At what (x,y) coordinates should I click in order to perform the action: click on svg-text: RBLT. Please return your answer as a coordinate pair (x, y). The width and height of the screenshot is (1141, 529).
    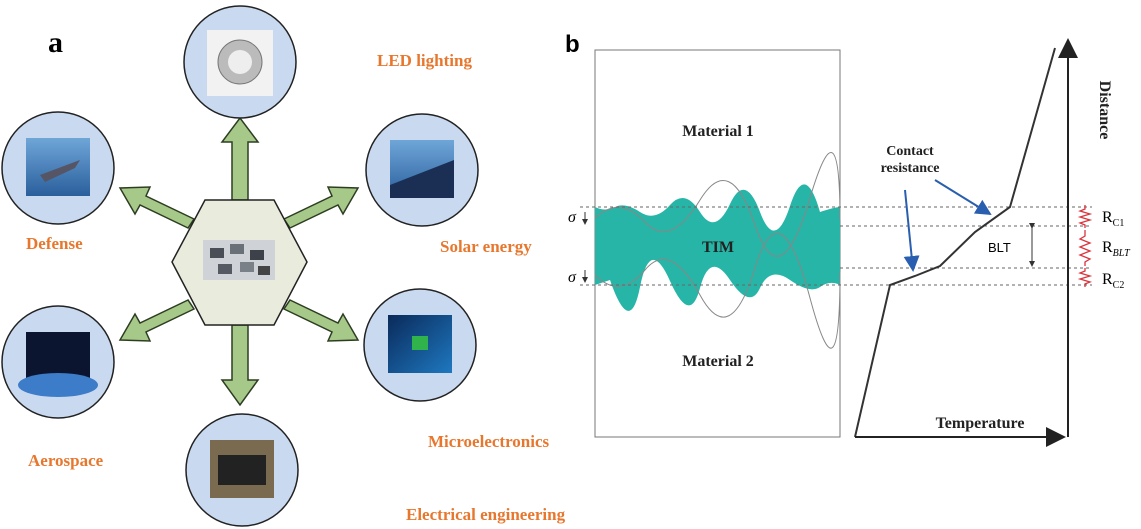
    Looking at the image, I should click on (1116, 249).